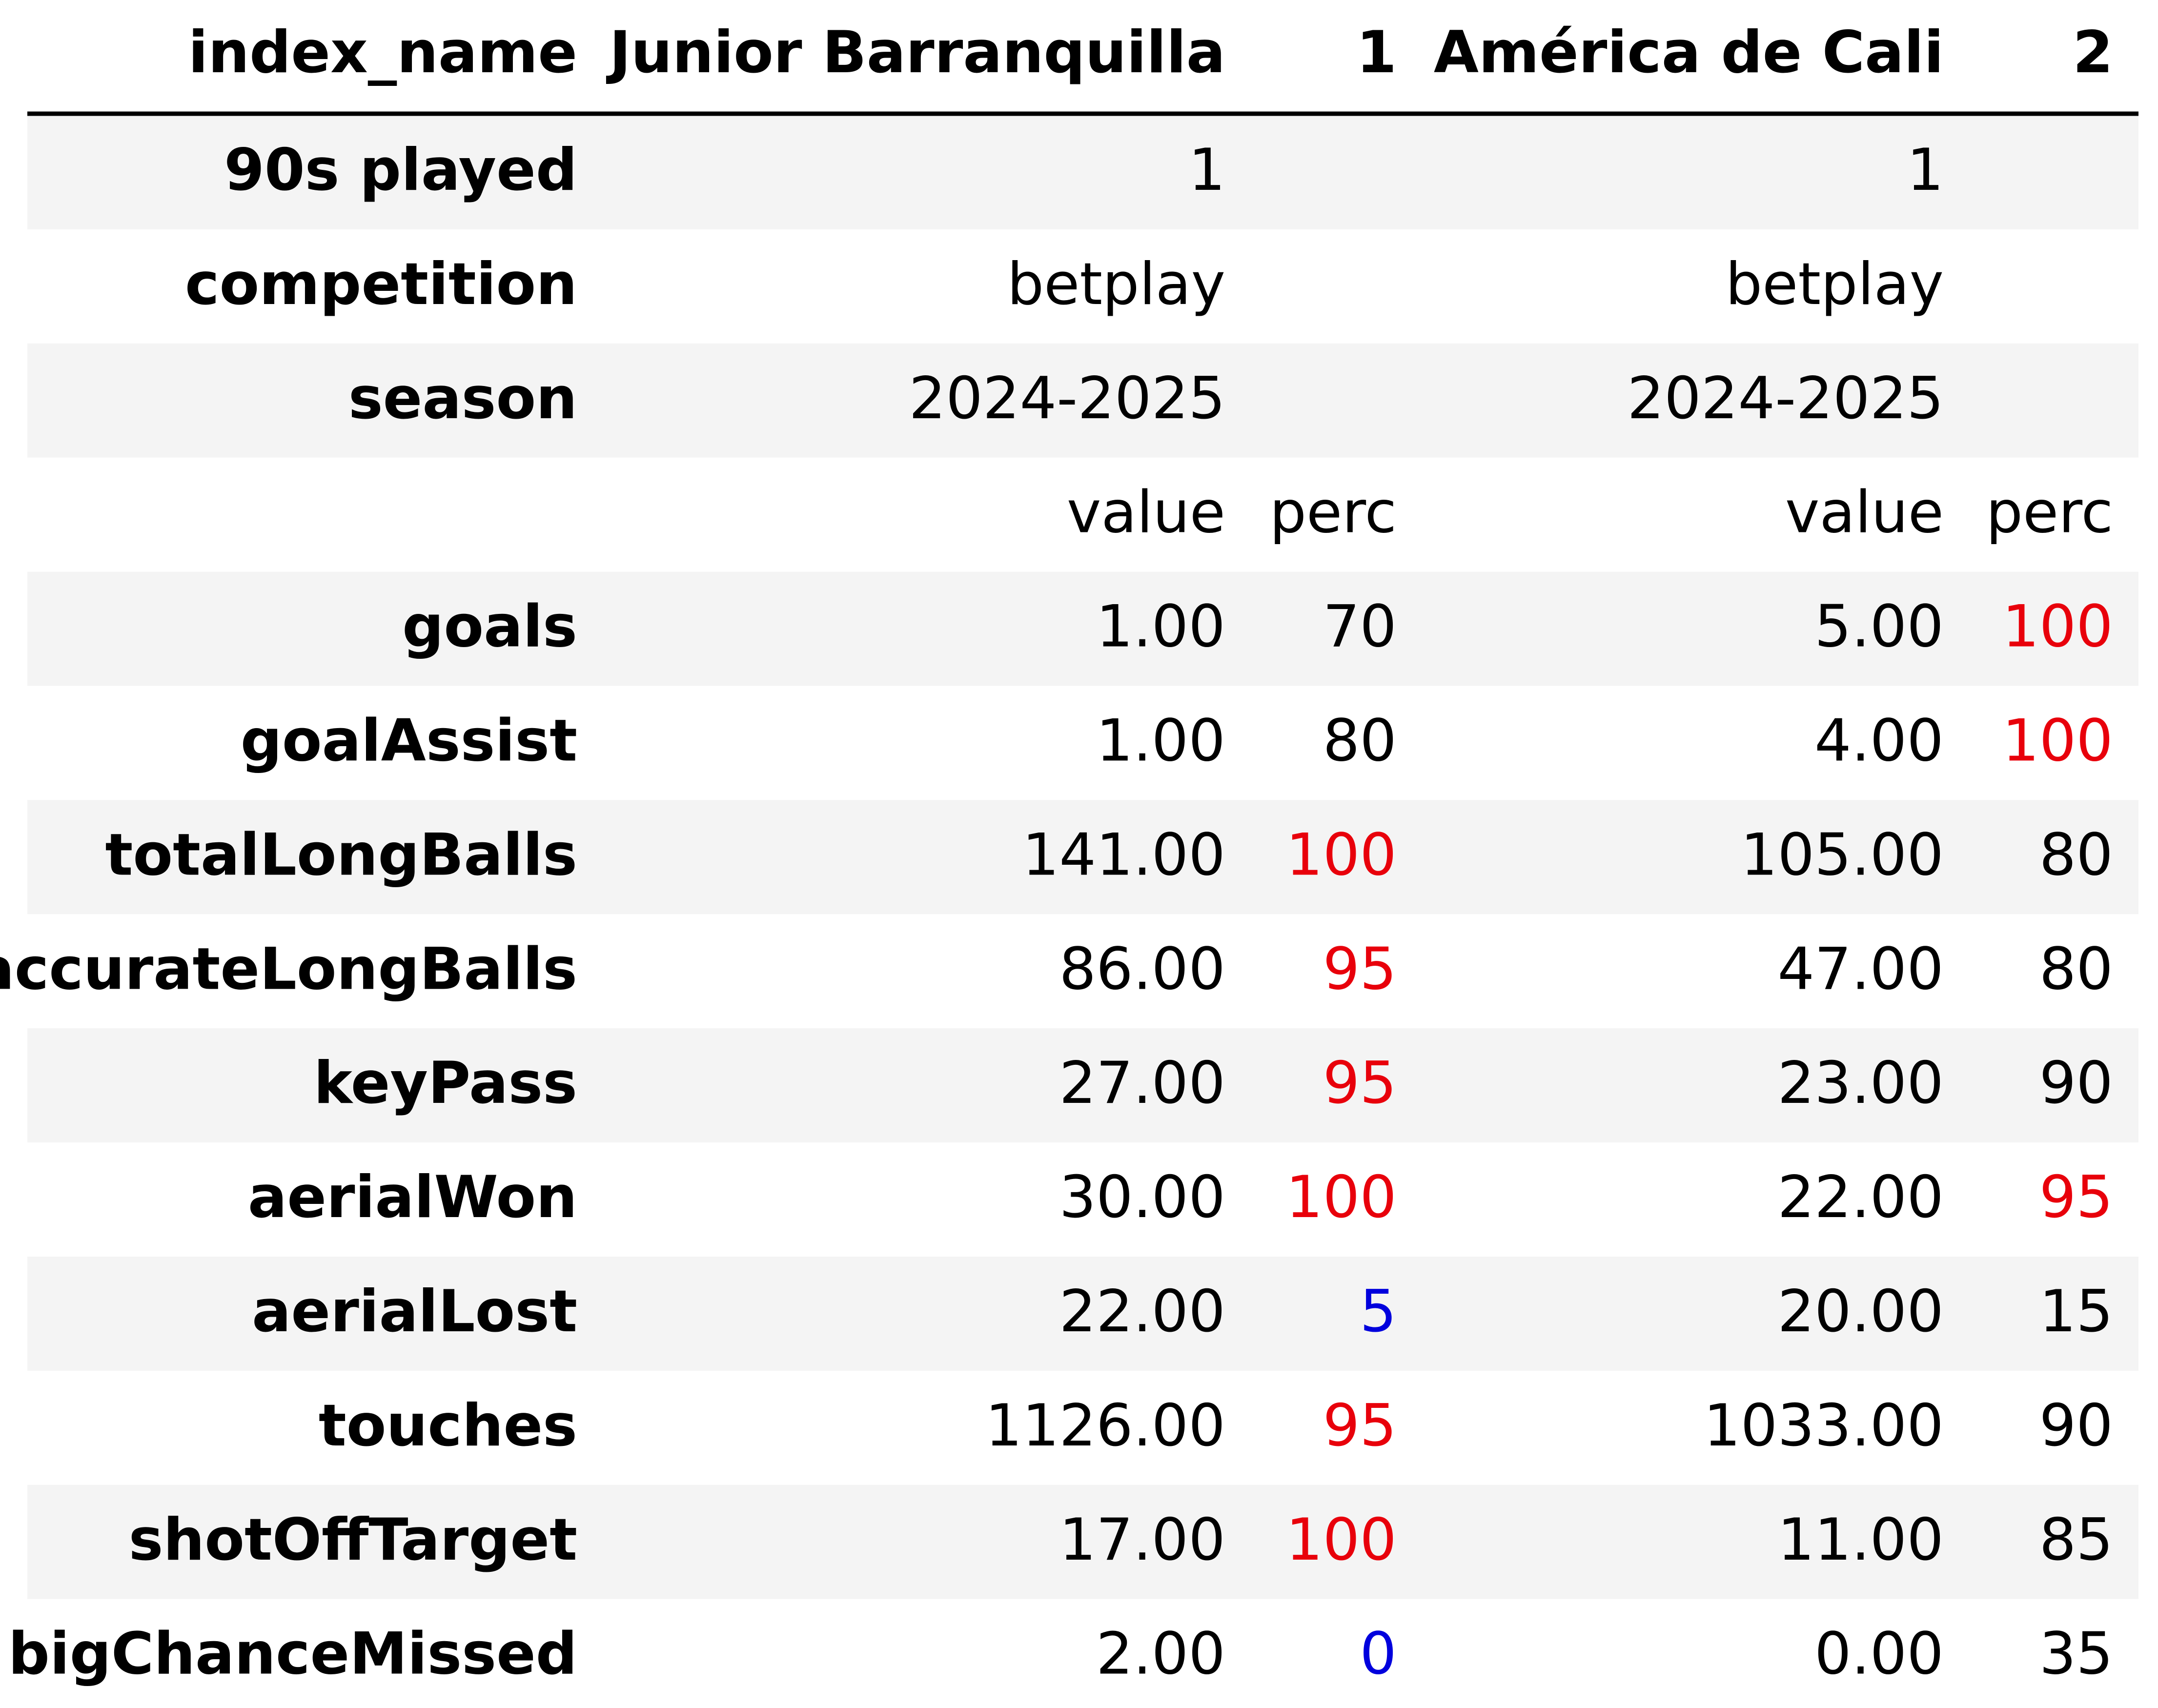 This screenshot has height=1708, width=2158. What do you see at coordinates (1142, 1083) in the screenshot?
I see `value-cell: 27.00` at bounding box center [1142, 1083].